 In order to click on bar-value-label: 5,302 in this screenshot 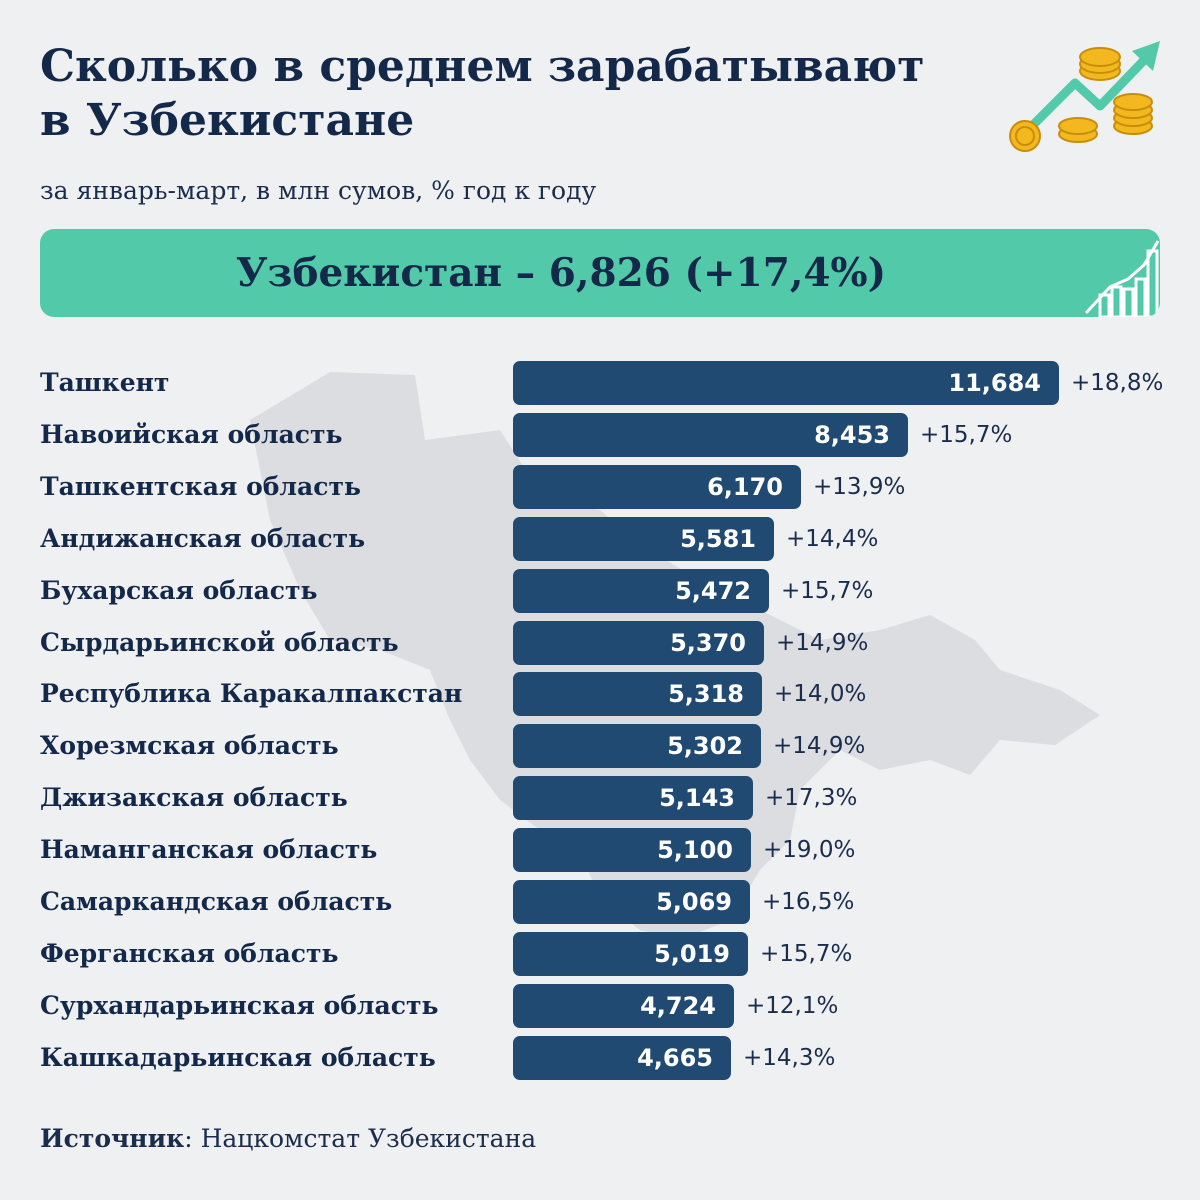, I will do `click(705, 746)`.